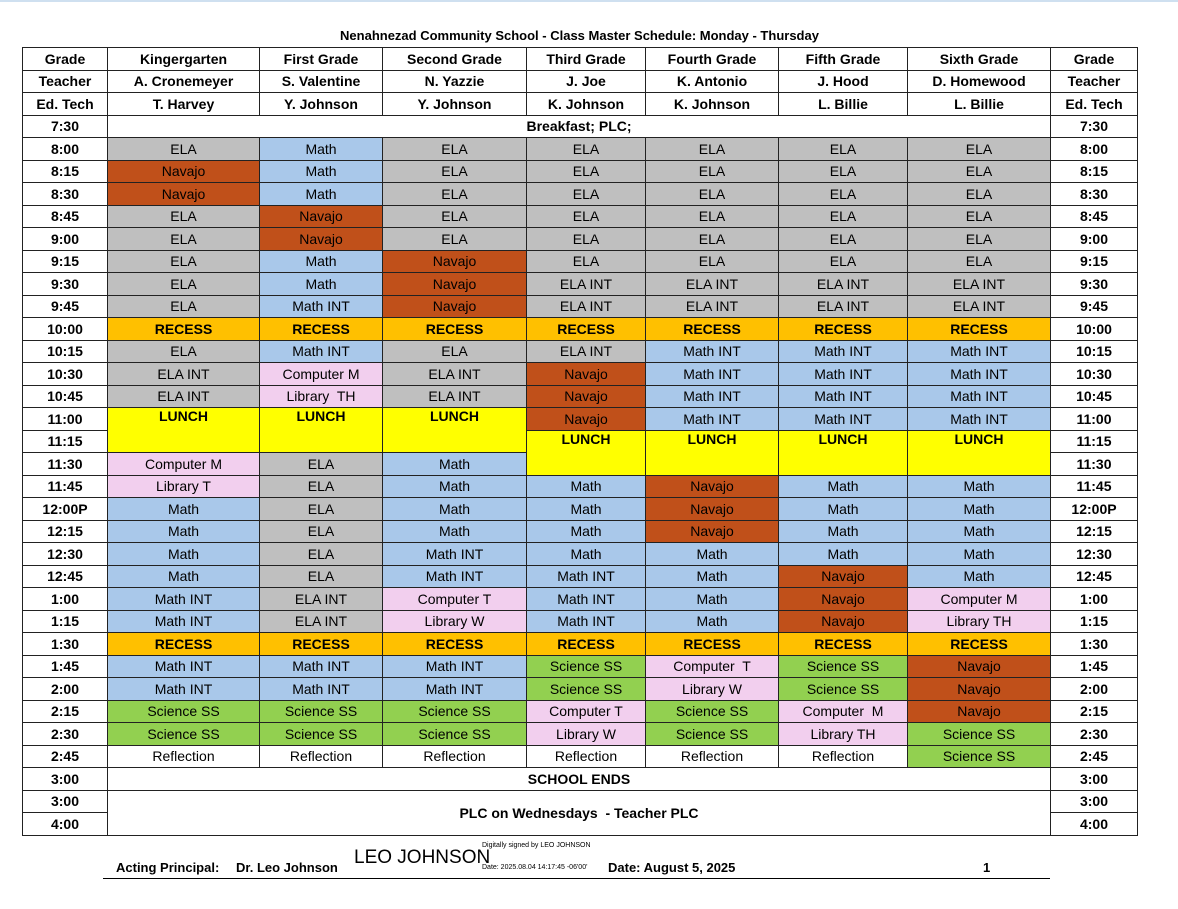  Describe the element at coordinates (65, 126) in the screenshot. I see `time-label: 7:30` at that location.